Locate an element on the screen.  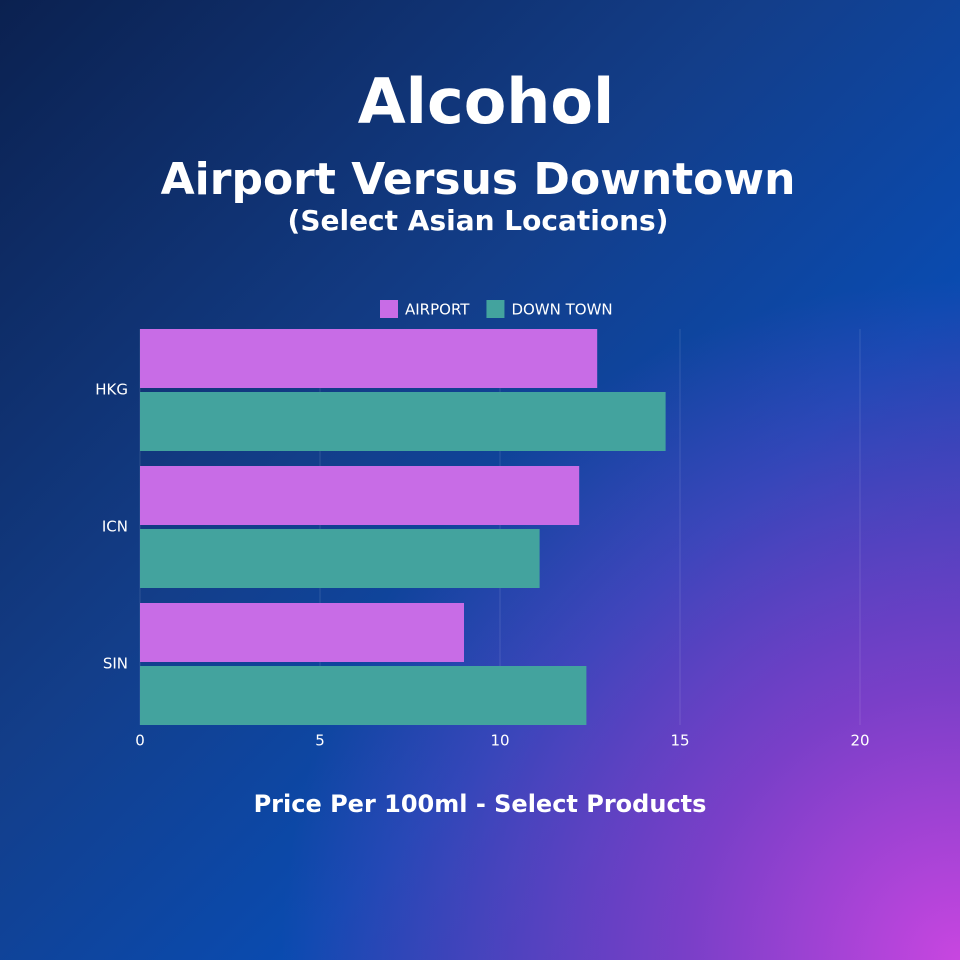
x-tick-label: 5 is located at coordinates (320, 741).